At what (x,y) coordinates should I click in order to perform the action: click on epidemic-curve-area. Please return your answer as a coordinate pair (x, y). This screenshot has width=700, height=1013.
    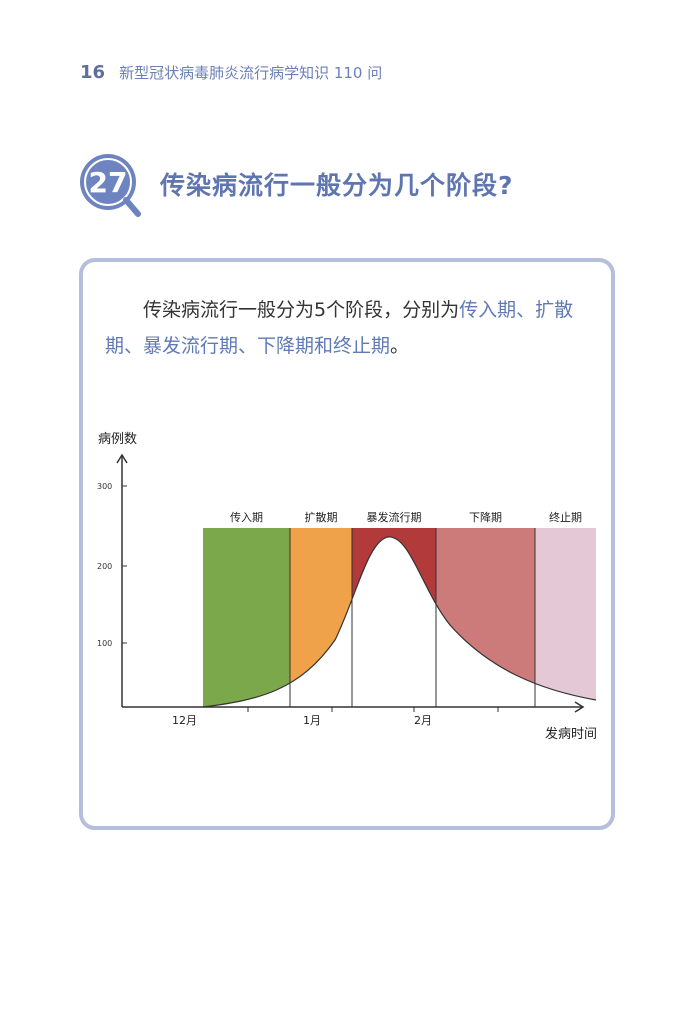
    Looking at the image, I should click on (399, 621).